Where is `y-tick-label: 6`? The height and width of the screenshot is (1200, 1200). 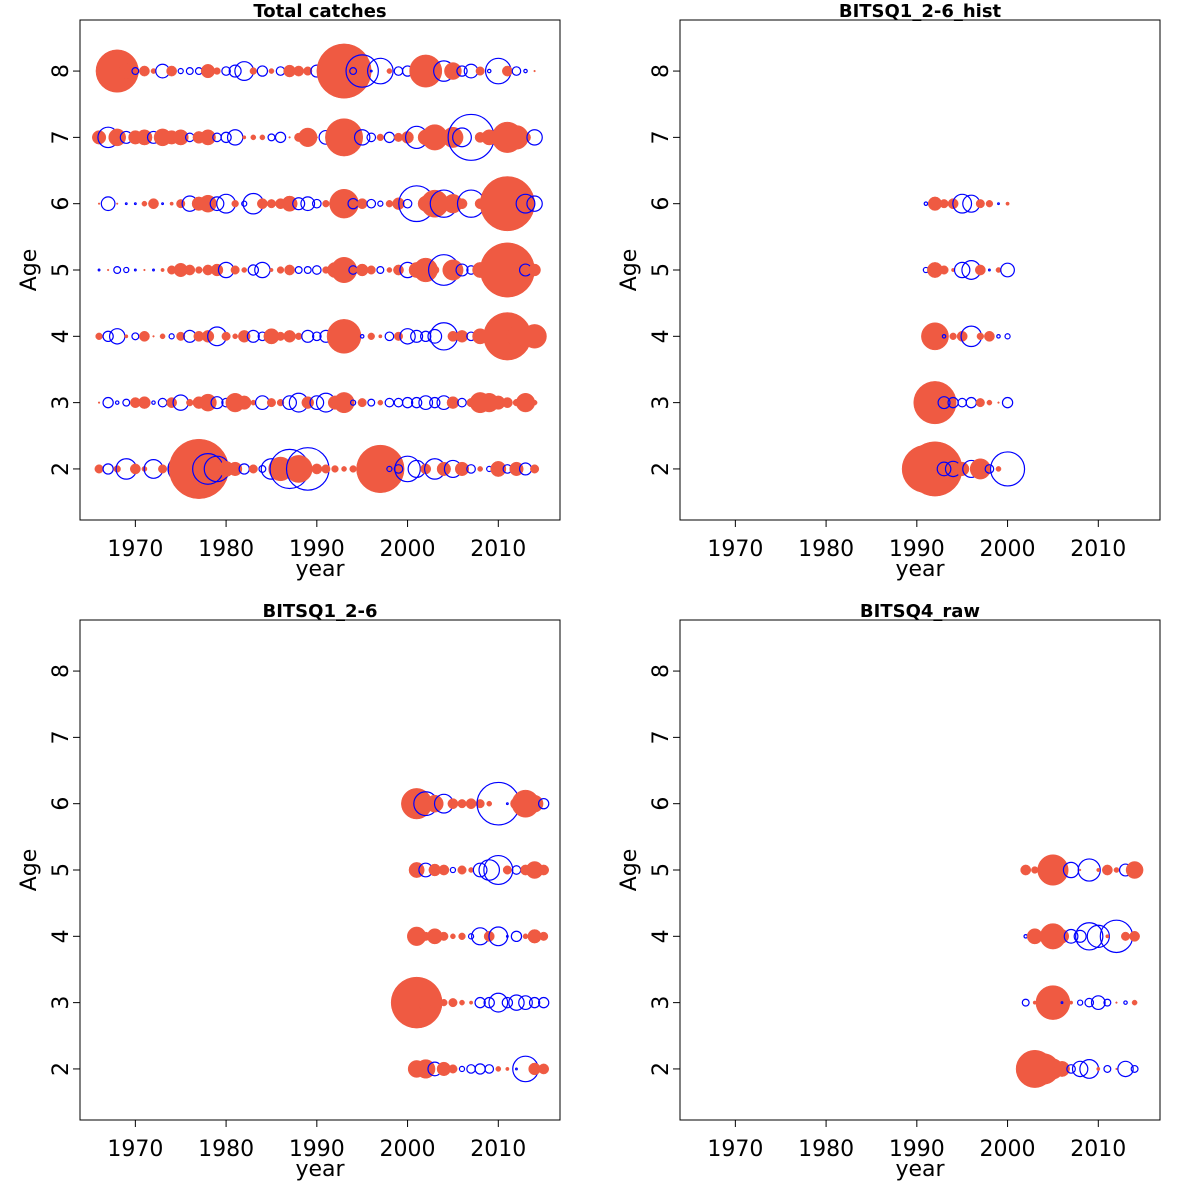 y-tick-label: 6 is located at coordinates (61, 204).